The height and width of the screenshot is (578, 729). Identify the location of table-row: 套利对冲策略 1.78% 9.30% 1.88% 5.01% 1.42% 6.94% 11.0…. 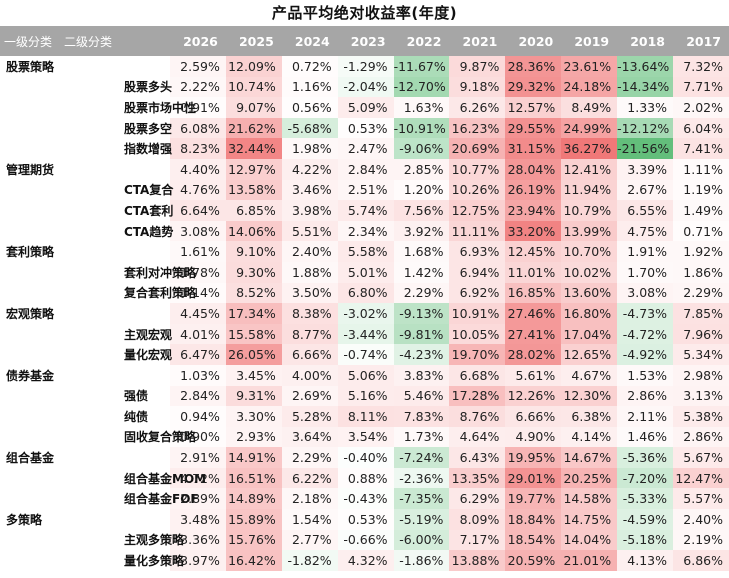
(364, 272).